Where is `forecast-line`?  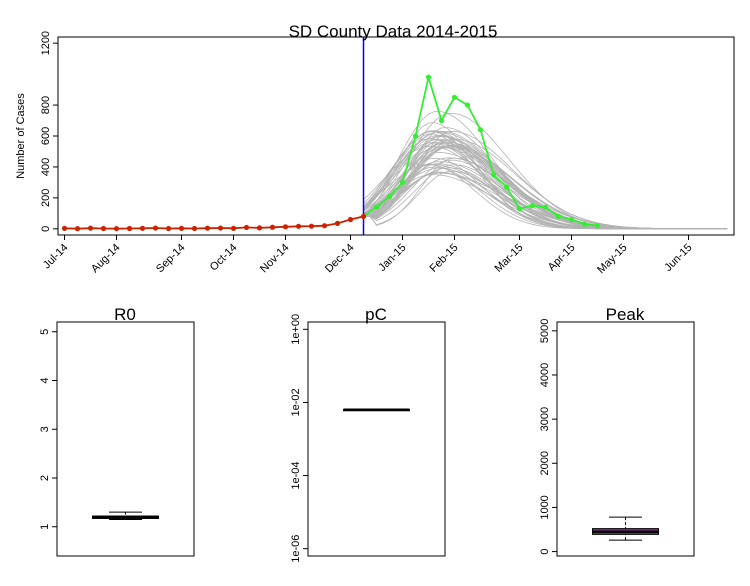 forecast-line is located at coordinates (480, 150).